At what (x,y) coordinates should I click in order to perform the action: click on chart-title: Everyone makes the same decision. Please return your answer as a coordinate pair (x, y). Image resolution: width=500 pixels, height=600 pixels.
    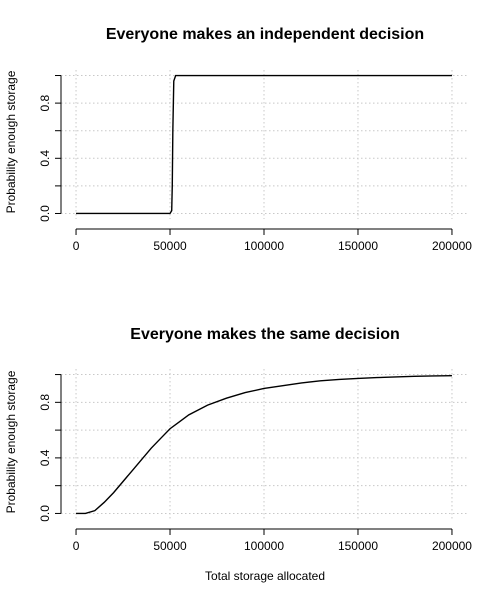
    Looking at the image, I should click on (264, 334).